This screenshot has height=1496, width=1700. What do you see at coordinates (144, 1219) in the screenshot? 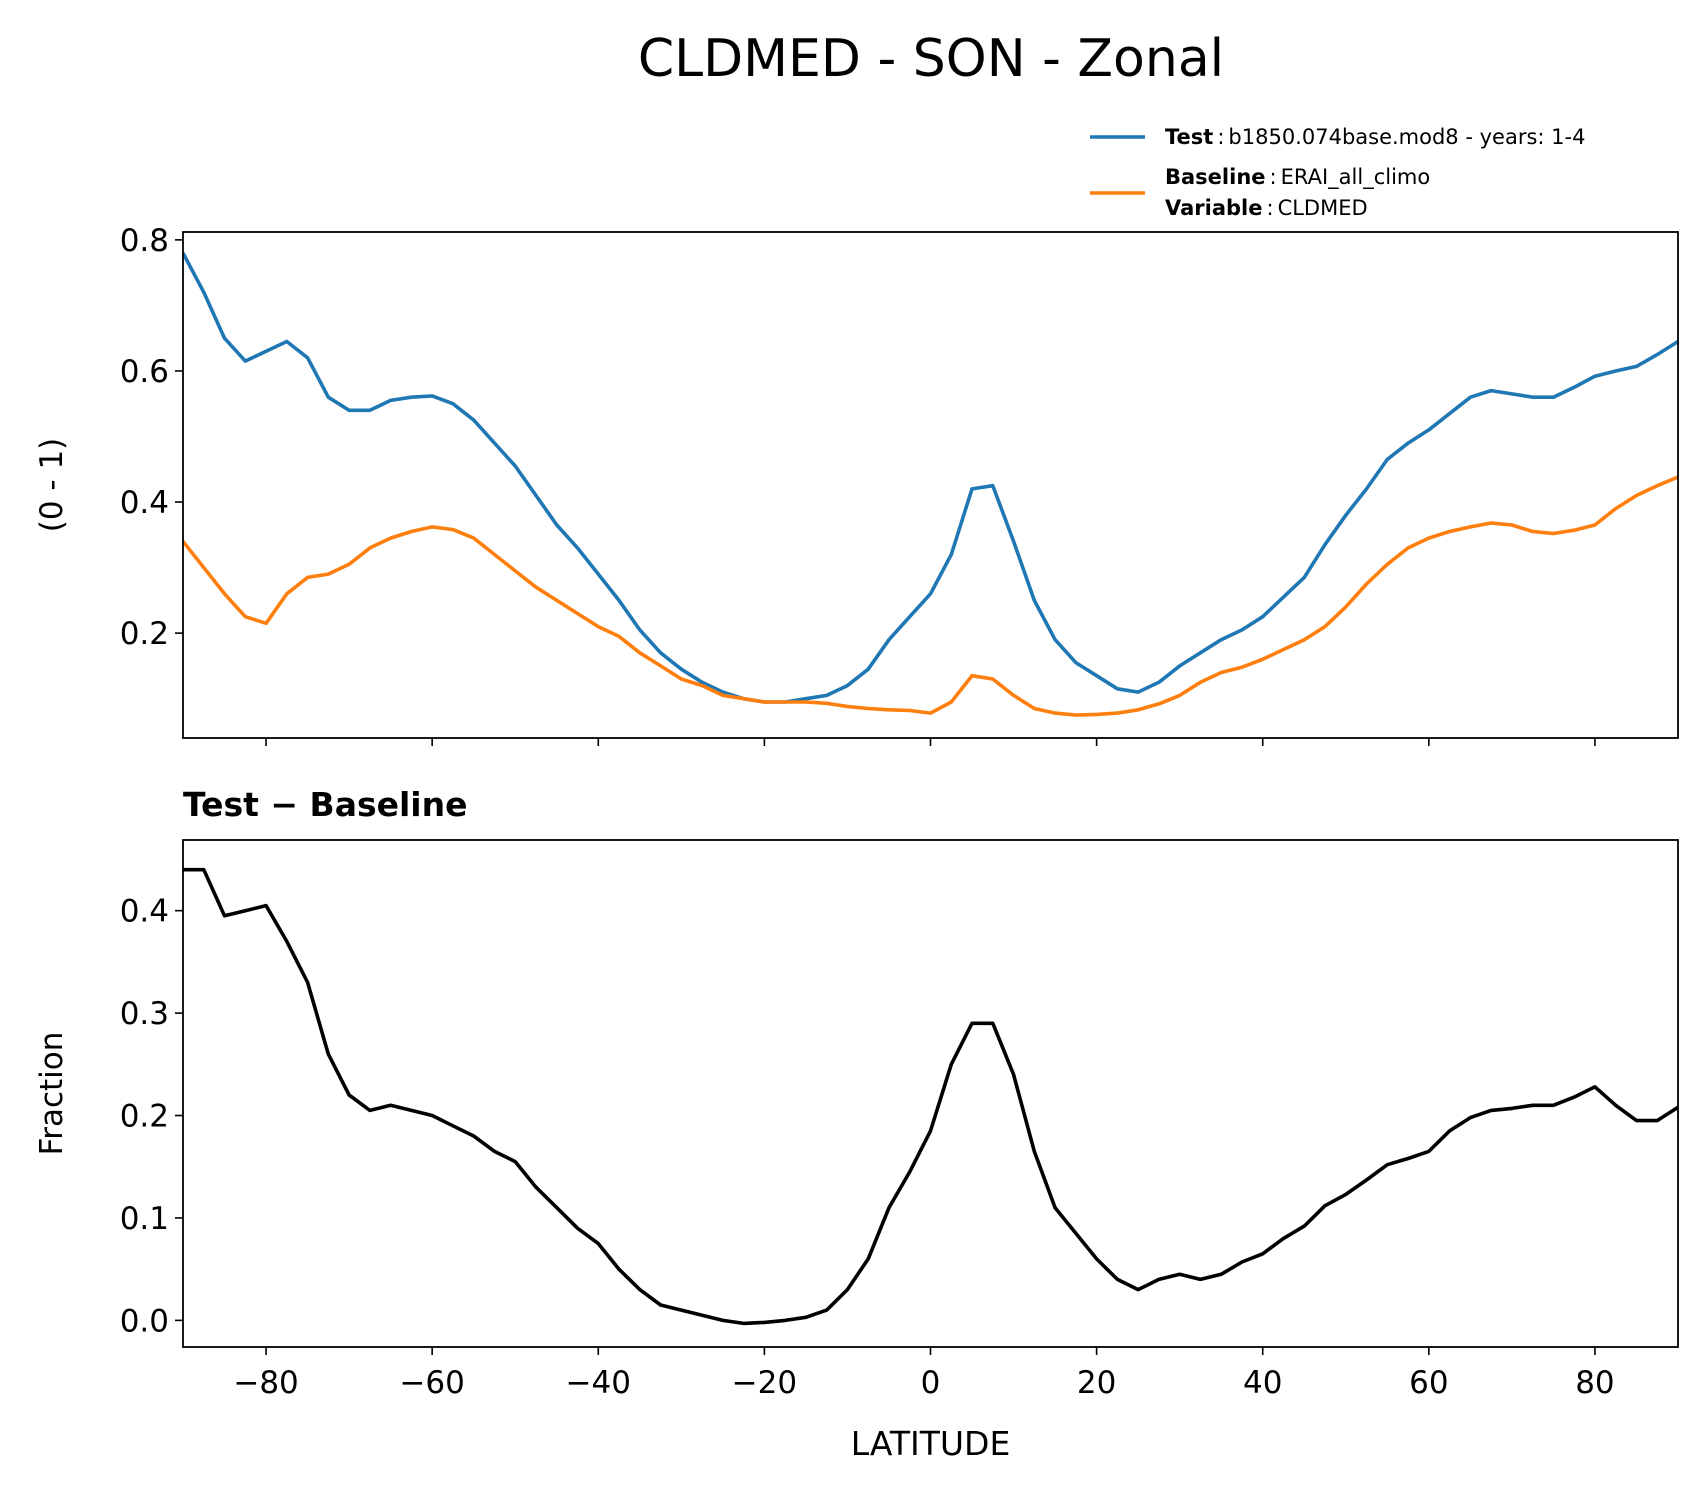
I see `y-tick-label: 0.1` at bounding box center [144, 1219].